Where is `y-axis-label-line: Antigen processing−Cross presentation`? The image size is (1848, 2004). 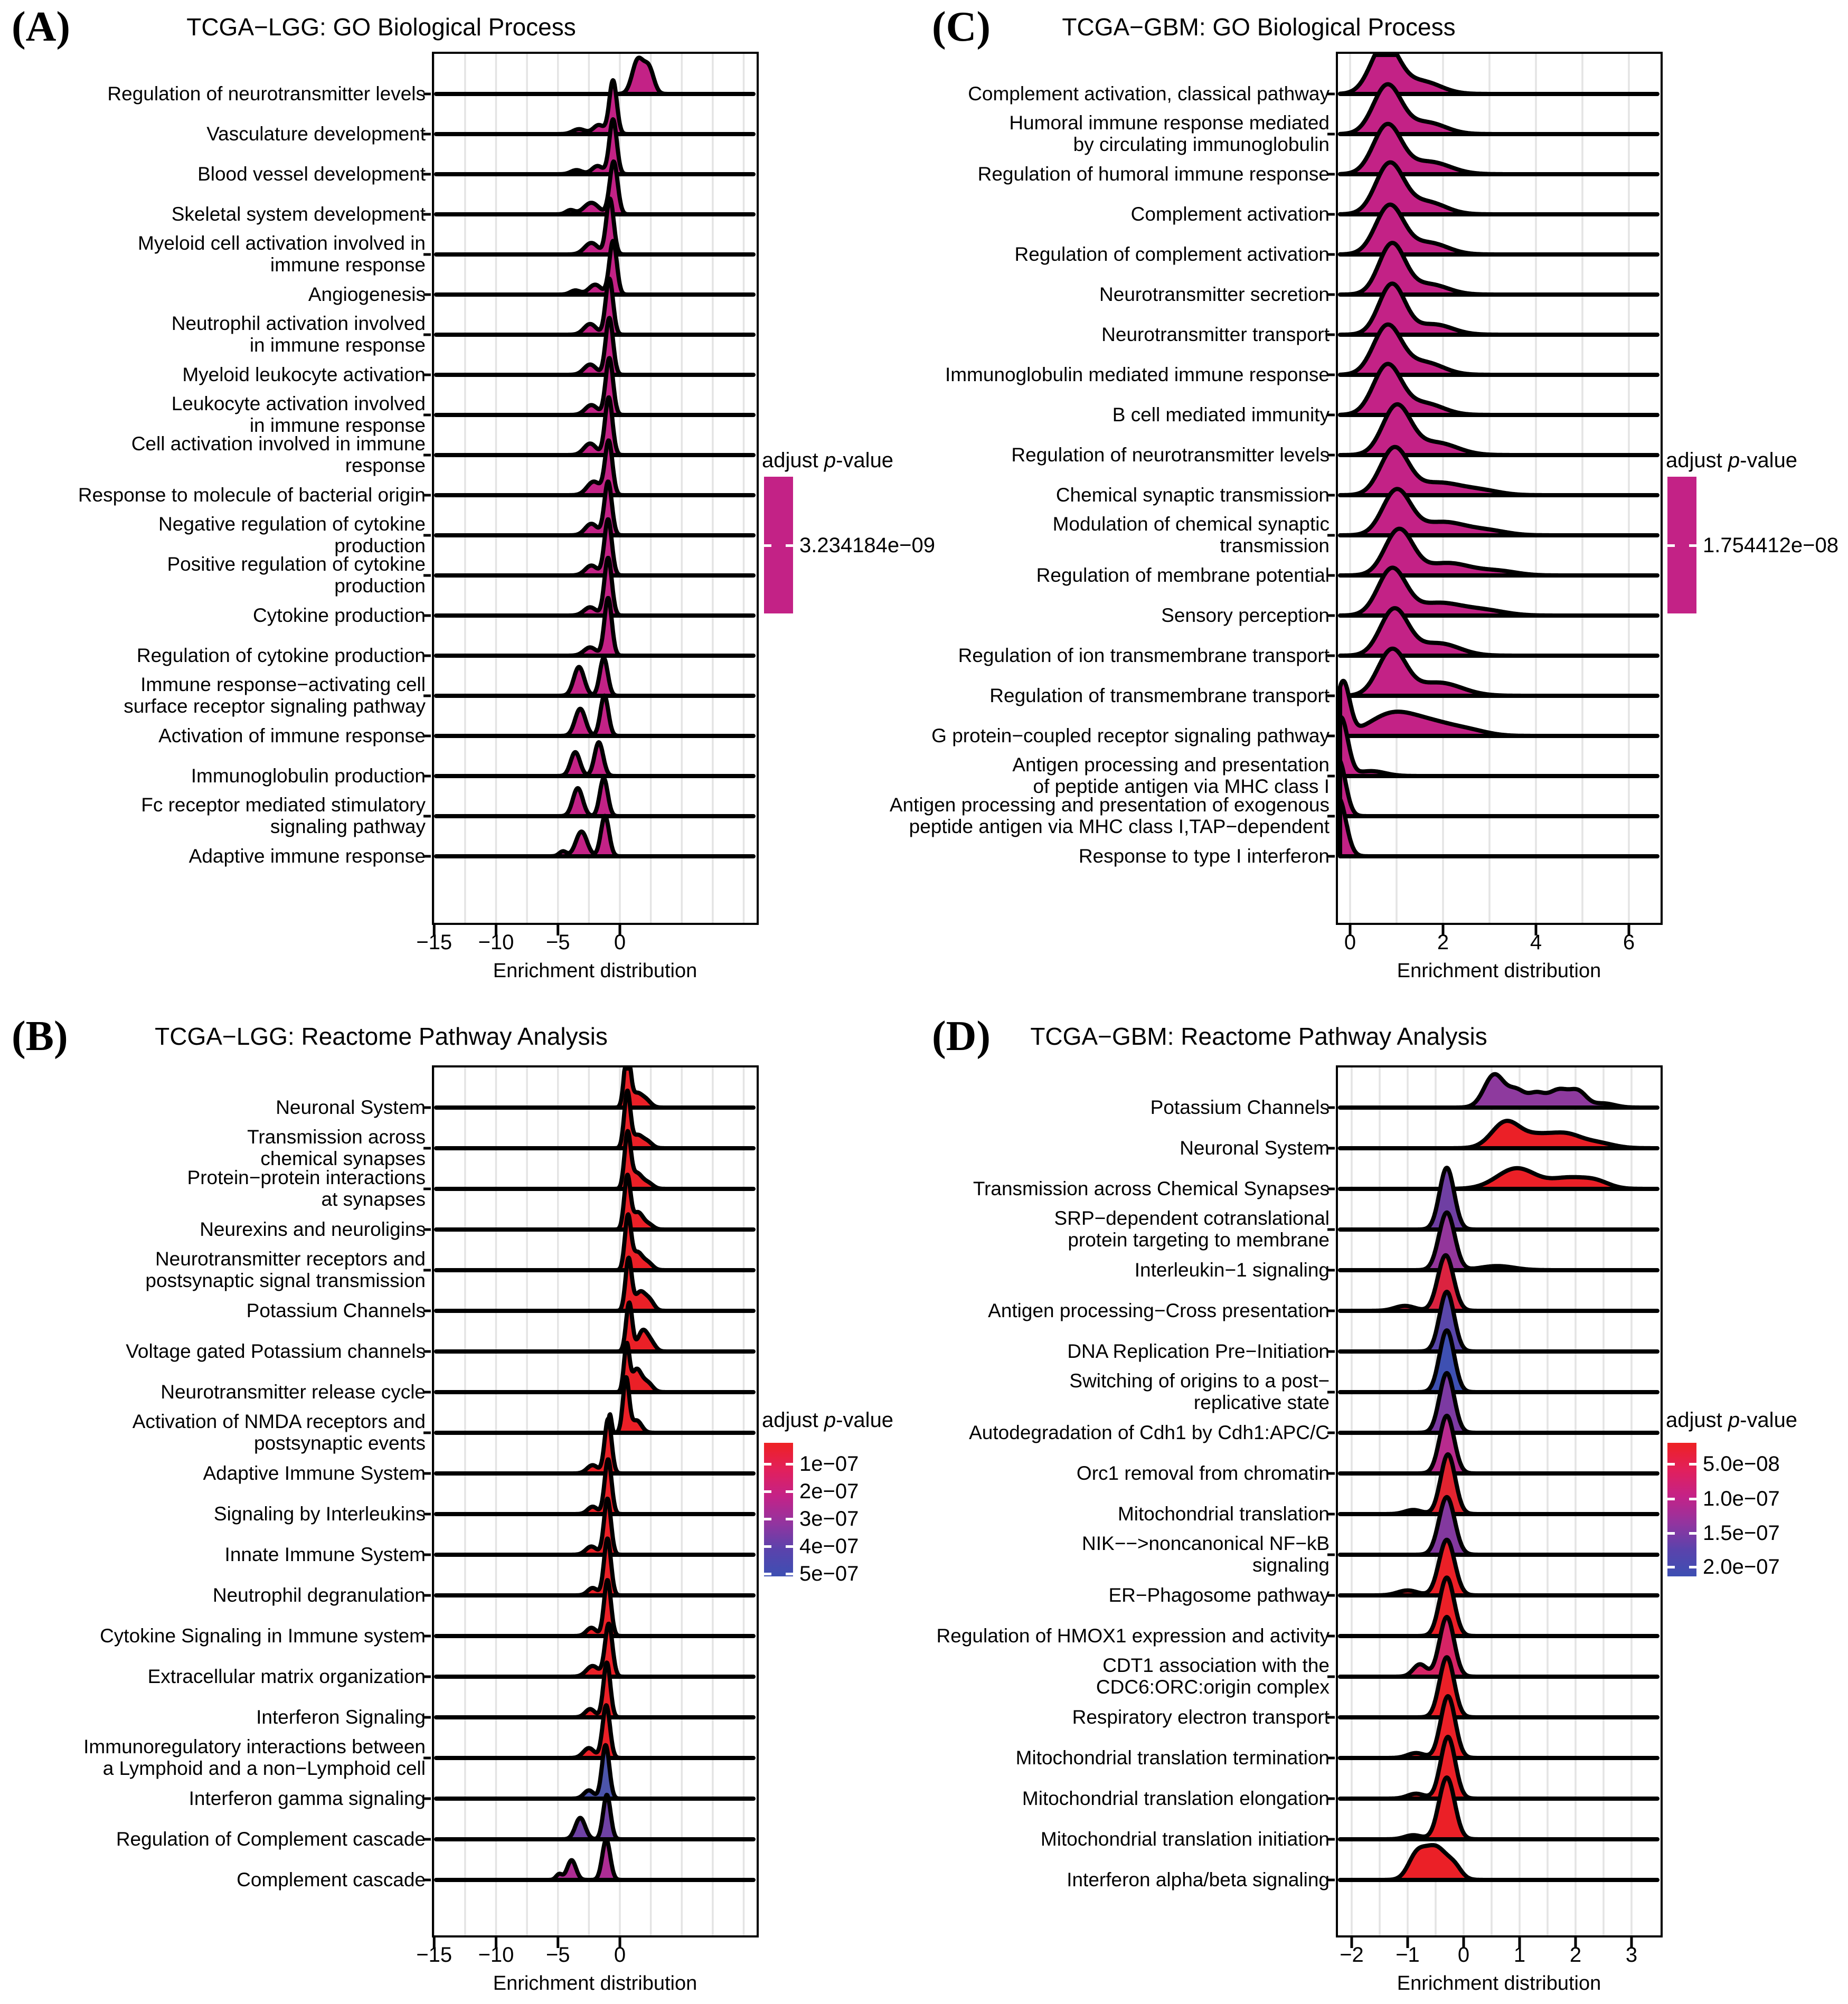
y-axis-label-line: Antigen processing−Cross presentation is located at coordinates (1159, 1310).